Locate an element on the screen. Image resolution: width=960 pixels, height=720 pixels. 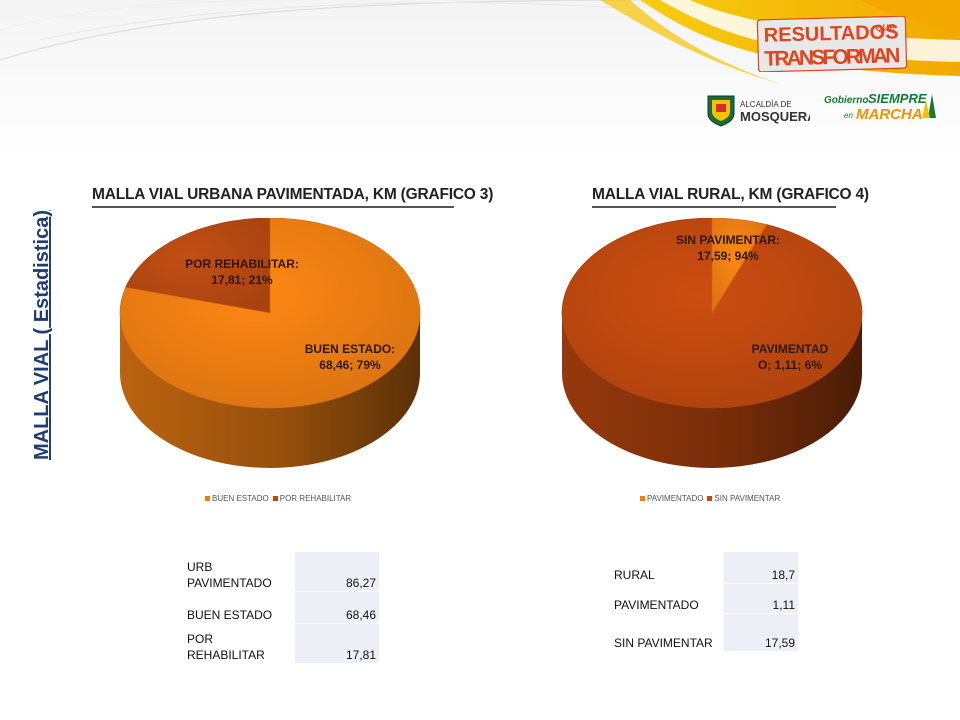
table-cell-value: 18,7 is located at coordinates (761, 567).